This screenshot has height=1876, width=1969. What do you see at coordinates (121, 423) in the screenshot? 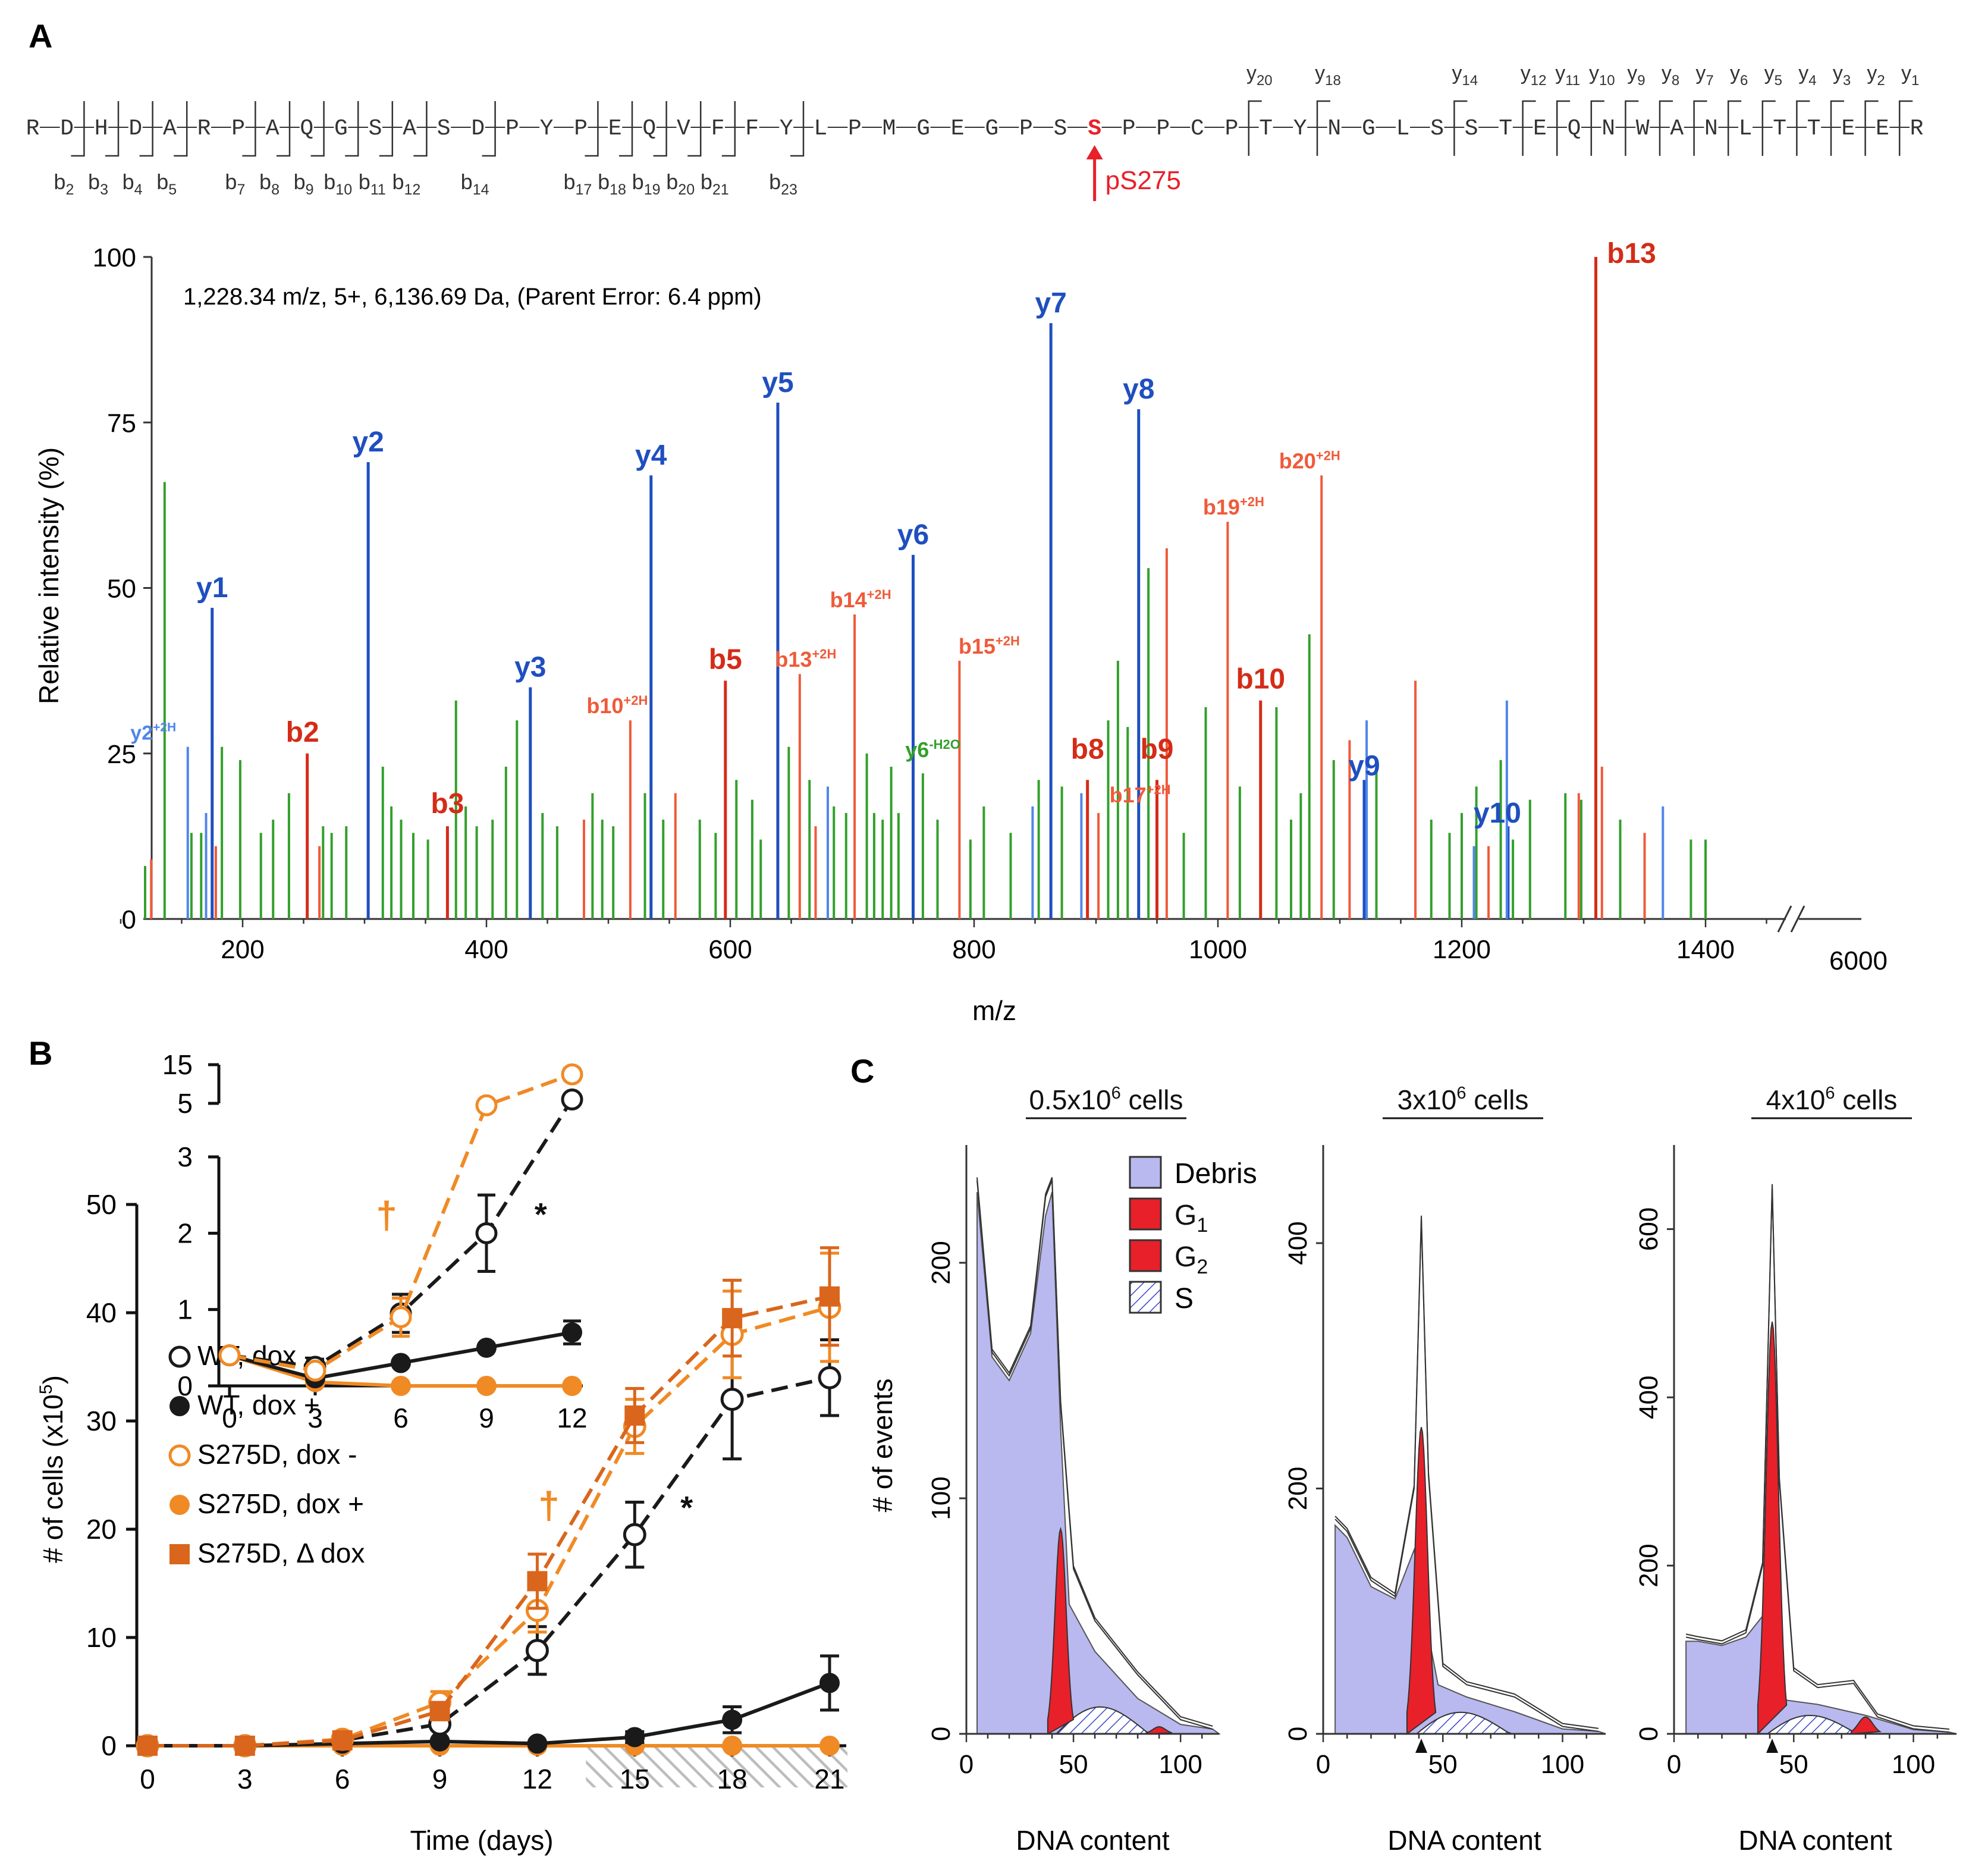
I see `y-tick-label: 75` at bounding box center [121, 423].